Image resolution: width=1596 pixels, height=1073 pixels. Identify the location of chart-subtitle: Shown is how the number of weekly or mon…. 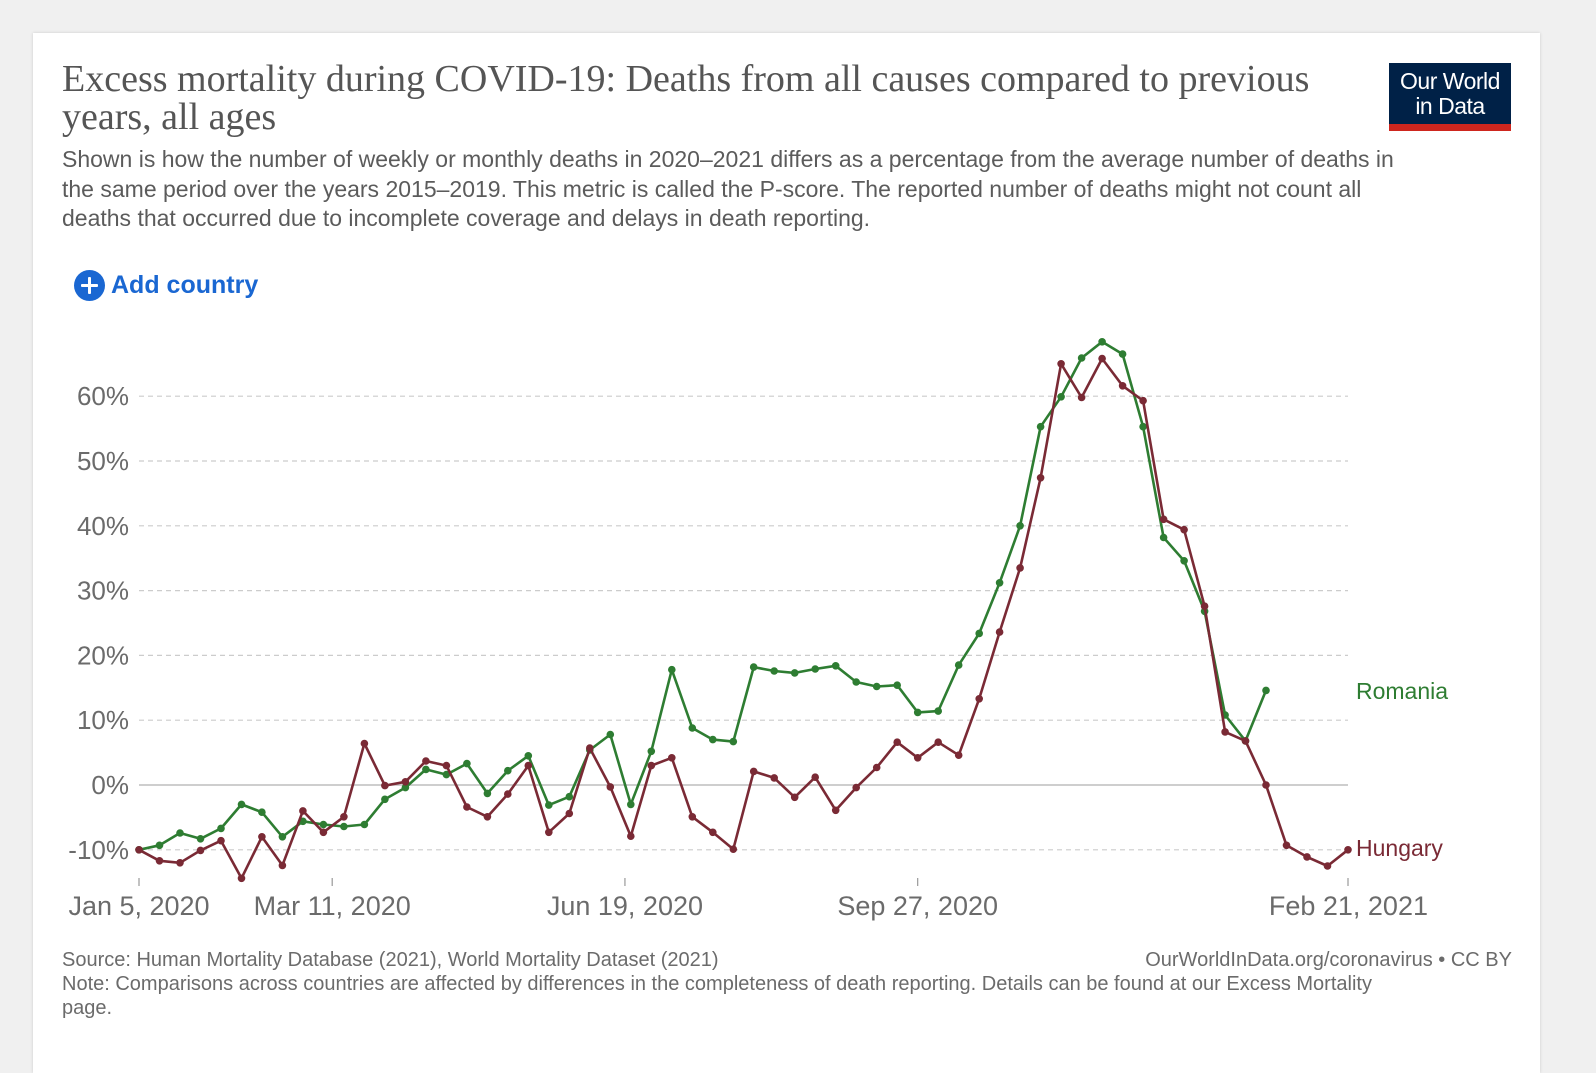
(728, 188).